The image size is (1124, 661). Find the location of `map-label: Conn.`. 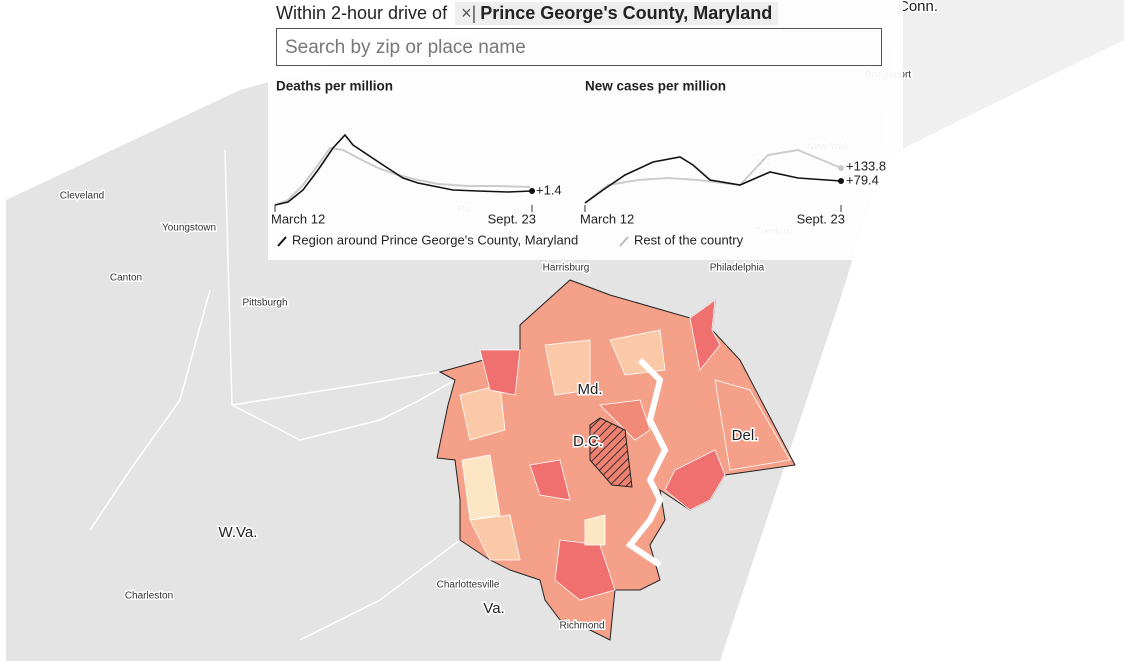

map-label: Conn. is located at coordinates (918, 7).